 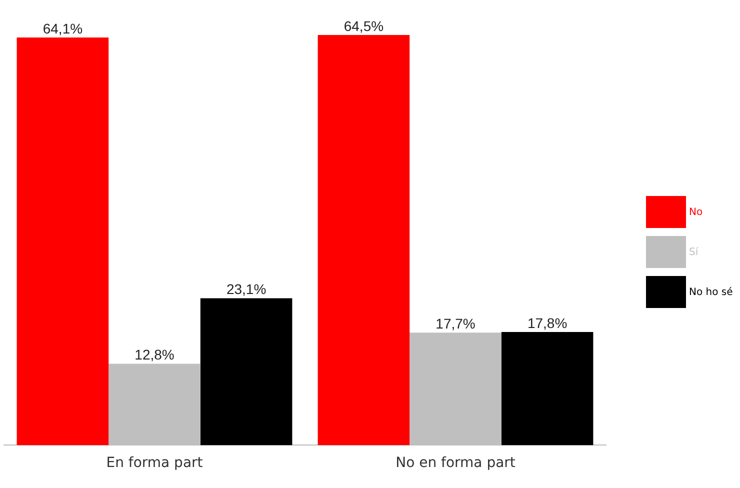 I want to click on data-label: 17,7%, so click(x=456, y=323).